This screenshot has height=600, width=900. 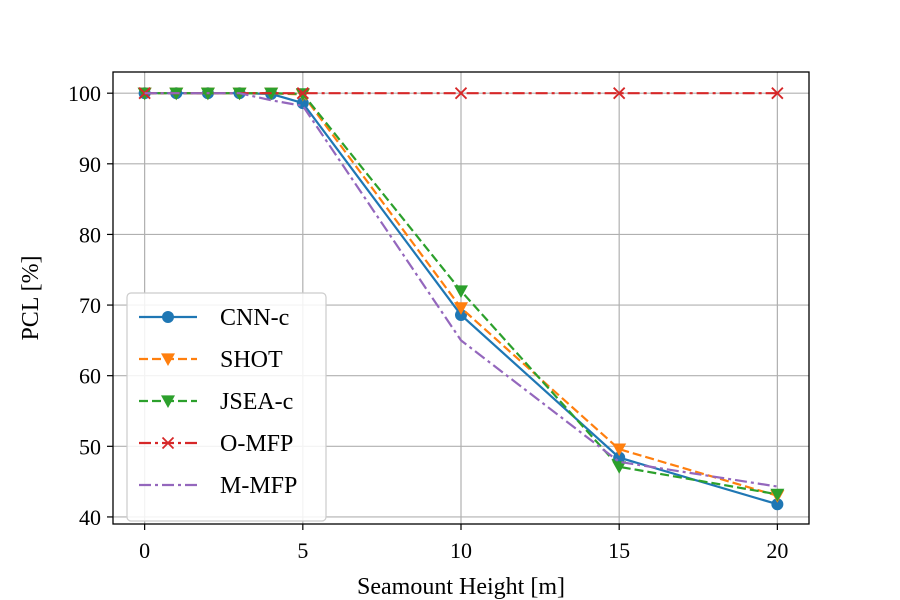 I want to click on x-tick-label: 10, so click(x=461, y=550).